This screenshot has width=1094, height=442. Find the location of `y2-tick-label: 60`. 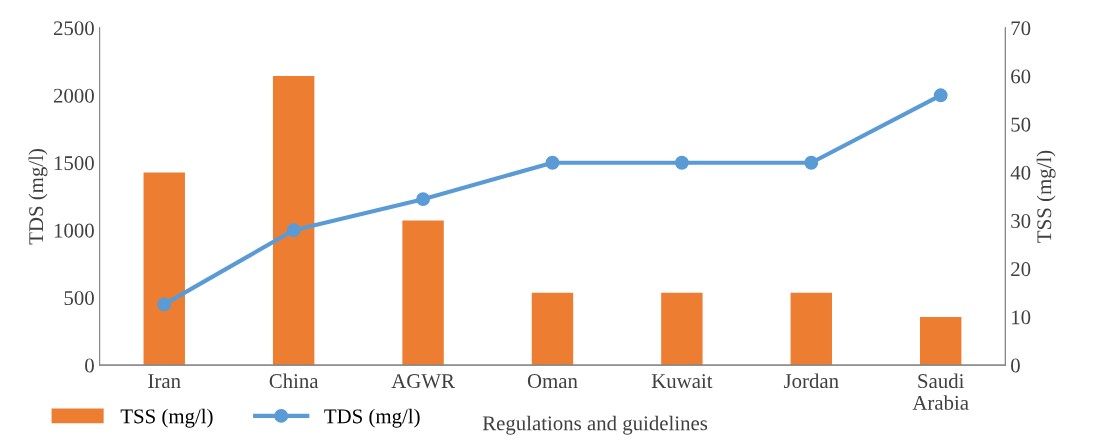

y2-tick-label: 60 is located at coordinates (1021, 76).